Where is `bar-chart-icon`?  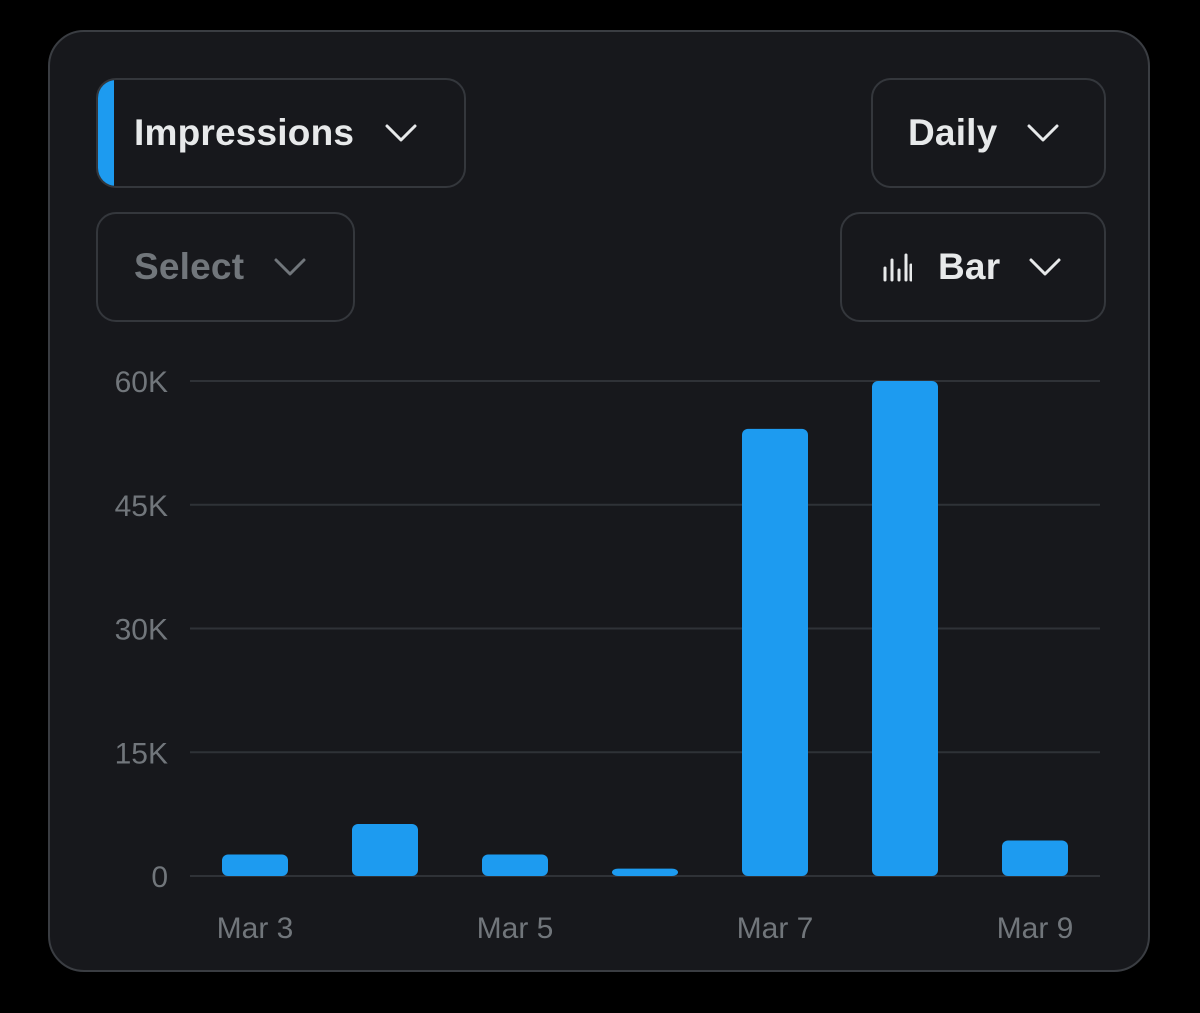 bar-chart-icon is located at coordinates (897, 267).